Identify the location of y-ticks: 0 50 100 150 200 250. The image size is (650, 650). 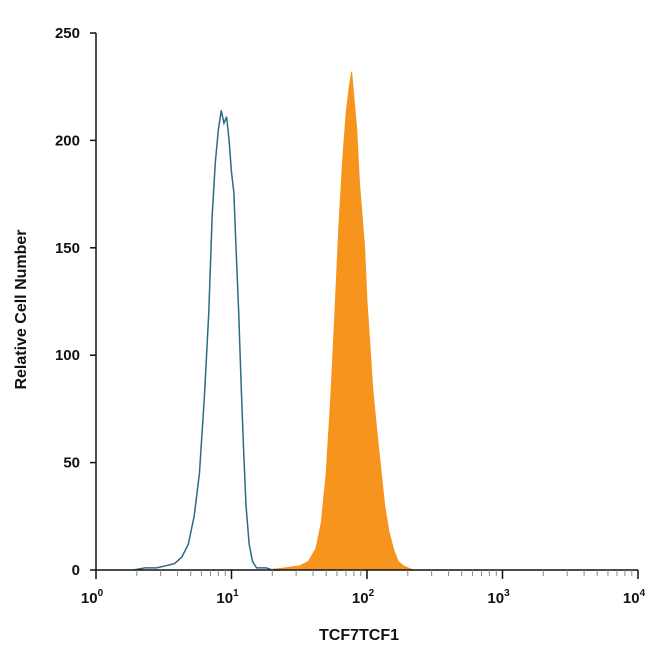
(75, 302).